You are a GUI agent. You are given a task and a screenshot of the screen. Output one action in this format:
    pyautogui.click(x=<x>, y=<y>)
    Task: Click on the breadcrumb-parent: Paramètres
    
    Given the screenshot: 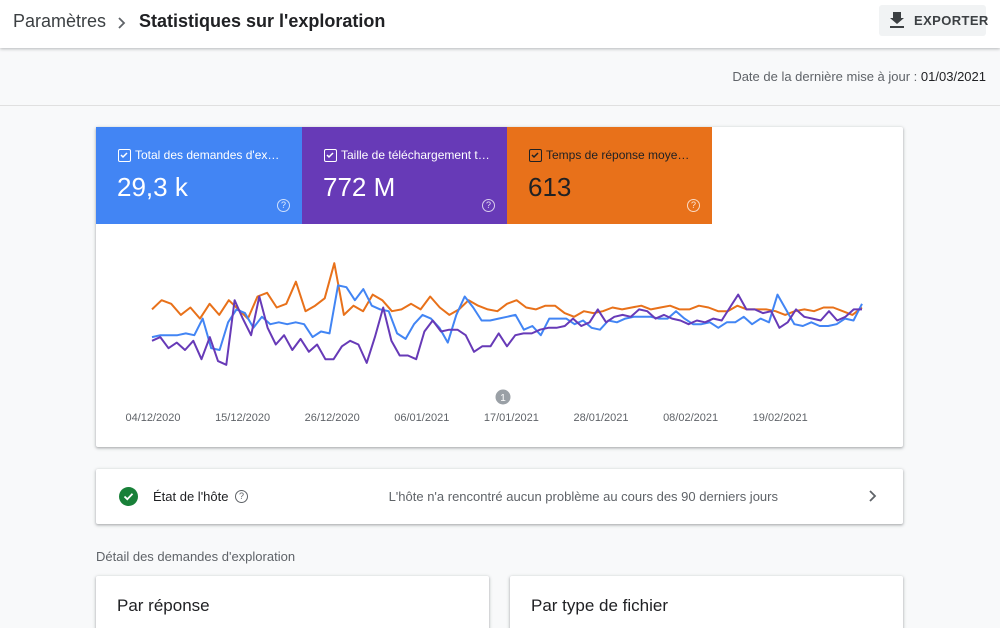 What is the action you would take?
    pyautogui.click(x=60, y=21)
    